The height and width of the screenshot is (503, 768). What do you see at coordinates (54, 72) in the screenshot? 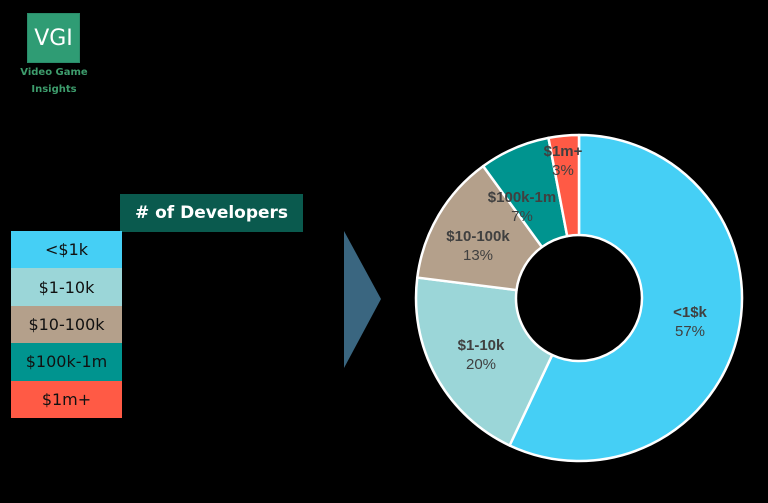
I see `logo-line-1: Video Game` at bounding box center [54, 72].